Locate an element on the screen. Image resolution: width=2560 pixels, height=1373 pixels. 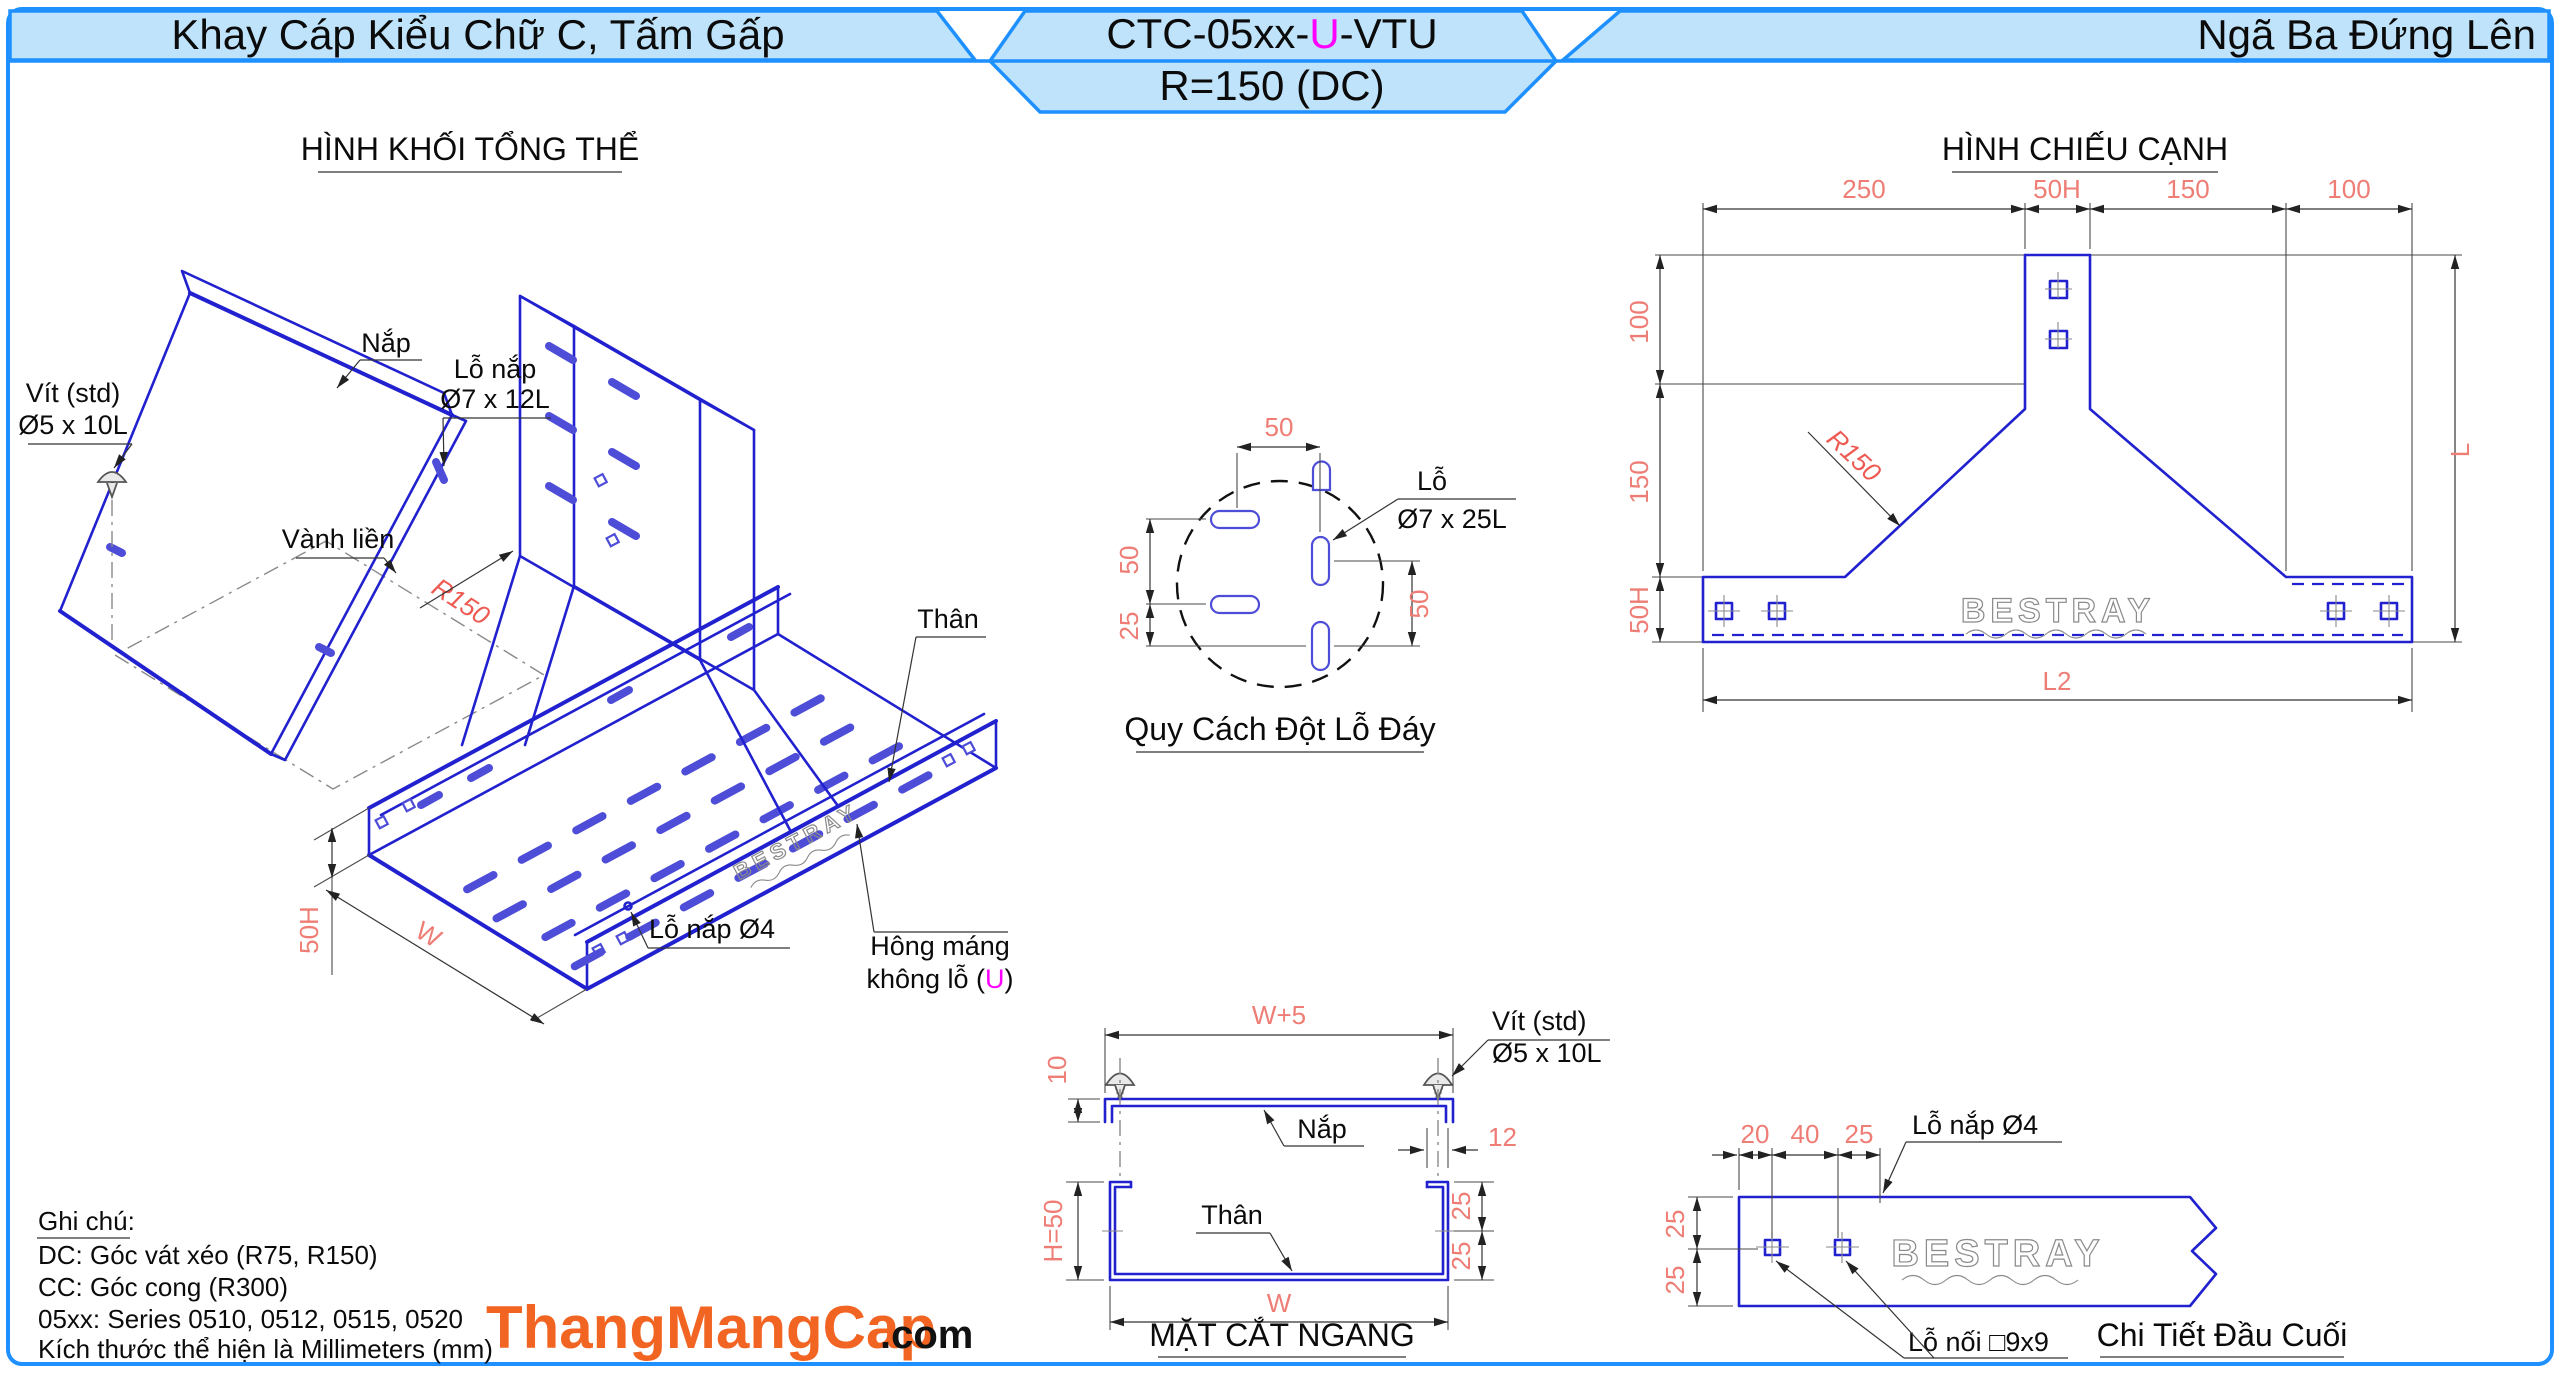
section-view-title: MẶT CẮT NGANG is located at coordinates (1282, 1335).